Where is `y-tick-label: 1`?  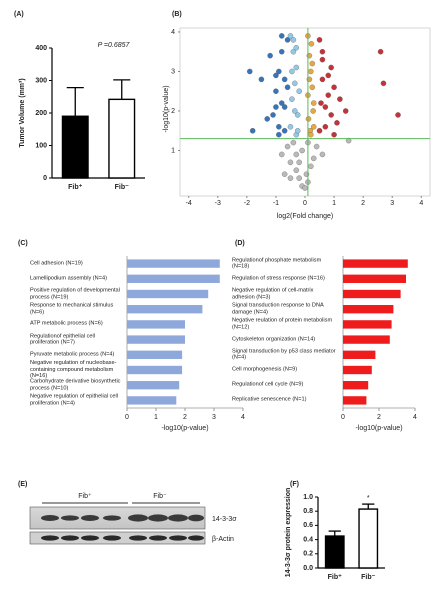 y-tick-label: 1 is located at coordinates (173, 150).